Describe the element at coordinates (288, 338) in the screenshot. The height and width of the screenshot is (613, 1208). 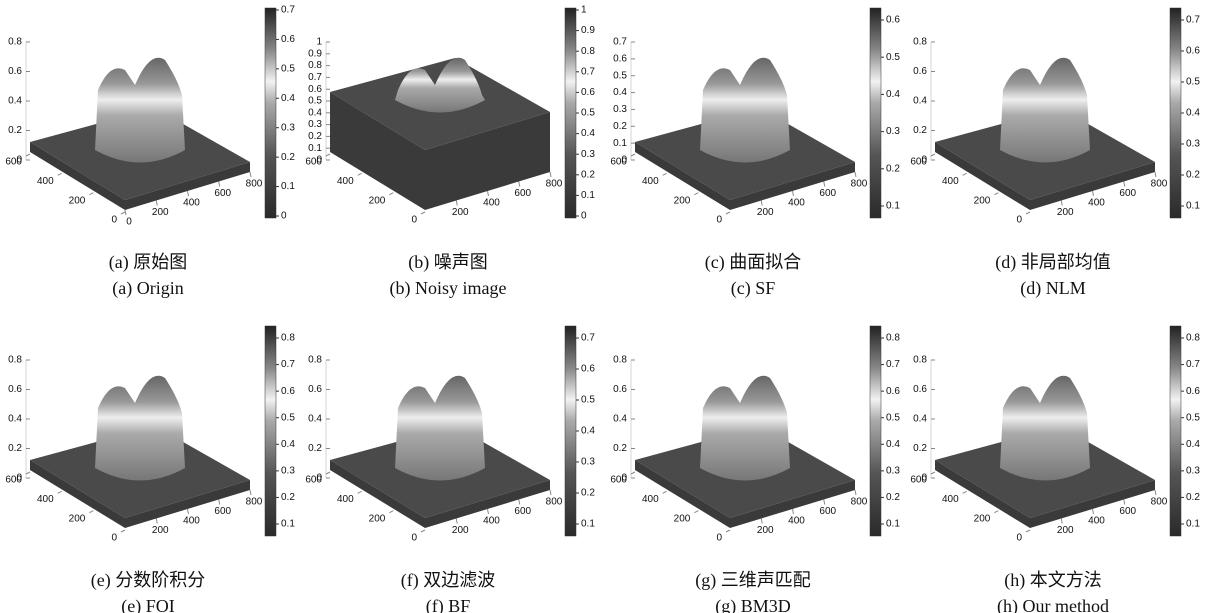
I see `colorbar-tick-label: 0.8` at that location.